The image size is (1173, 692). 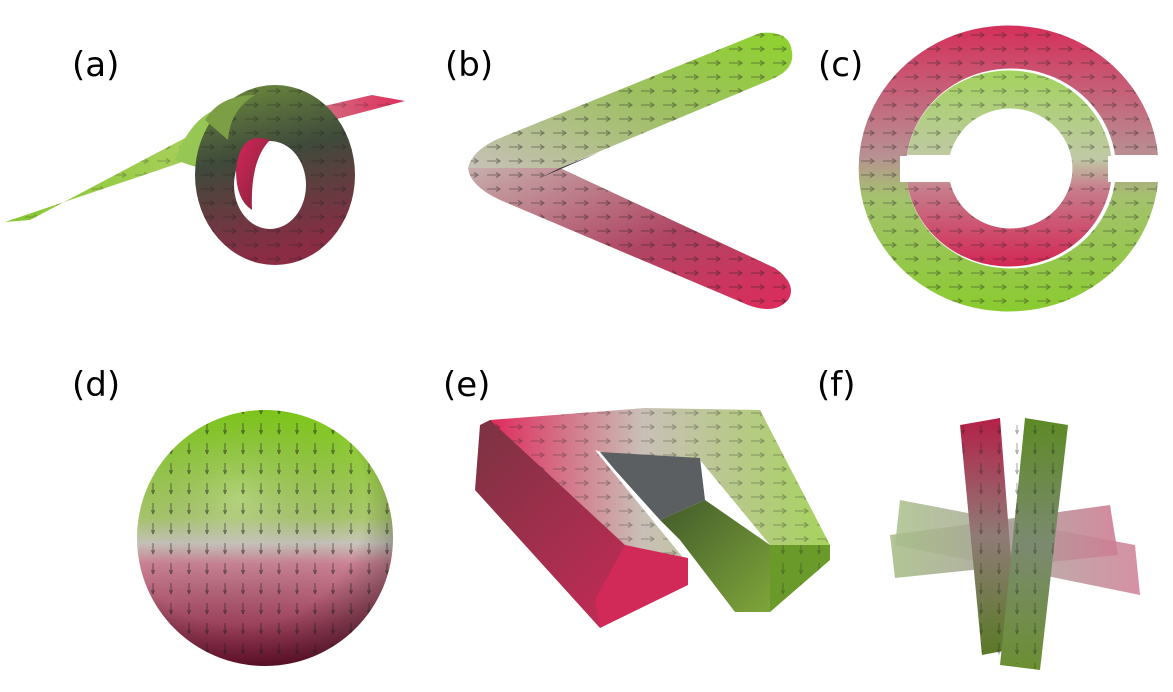 What do you see at coordinates (466, 385) in the screenshot?
I see `panel-label-e: (e)` at bounding box center [466, 385].